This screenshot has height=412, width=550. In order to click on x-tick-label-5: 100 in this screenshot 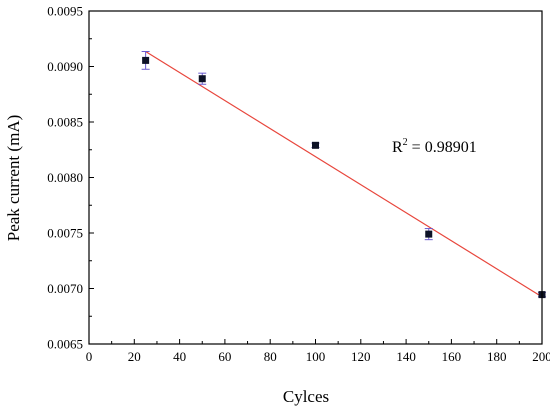, I will do `click(316, 356)`.